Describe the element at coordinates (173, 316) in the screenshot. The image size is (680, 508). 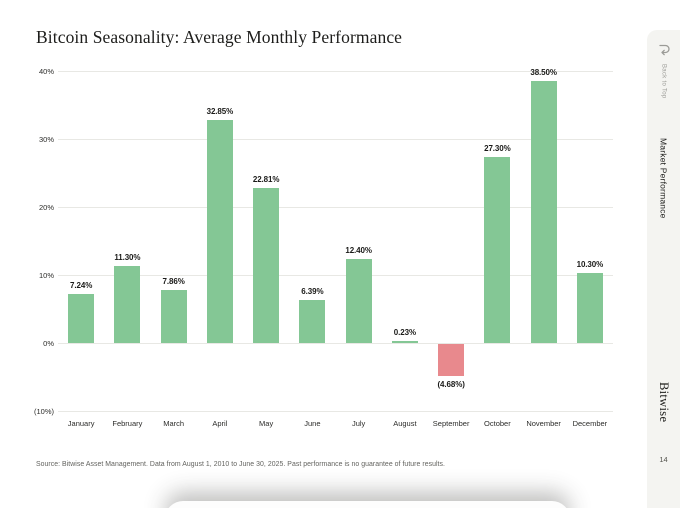
I see `bar-march` at that location.